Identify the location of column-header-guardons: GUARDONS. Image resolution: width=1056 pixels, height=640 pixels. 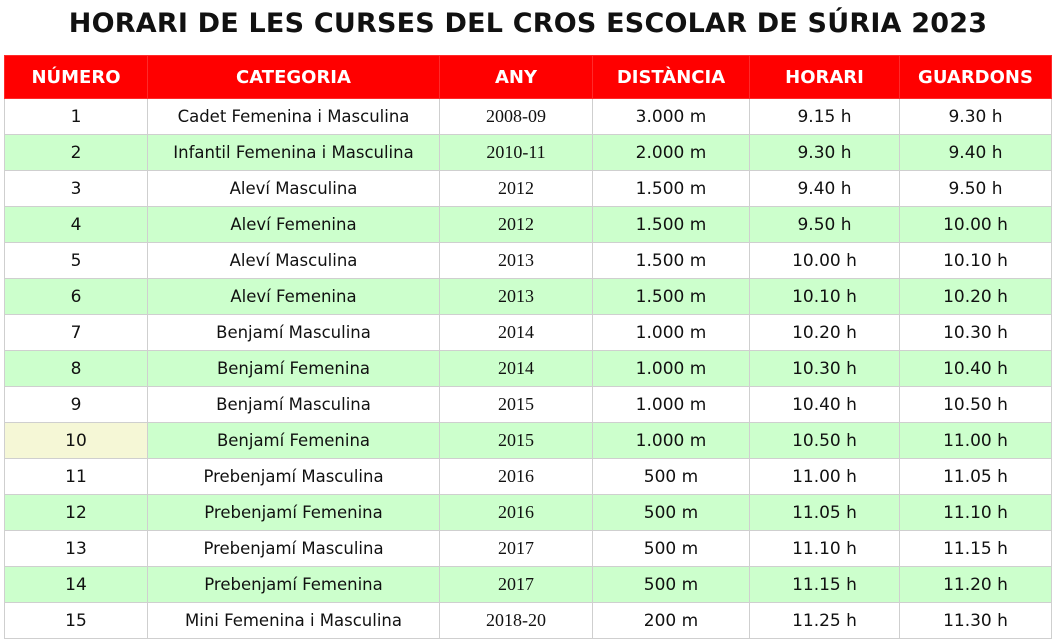
(975, 77).